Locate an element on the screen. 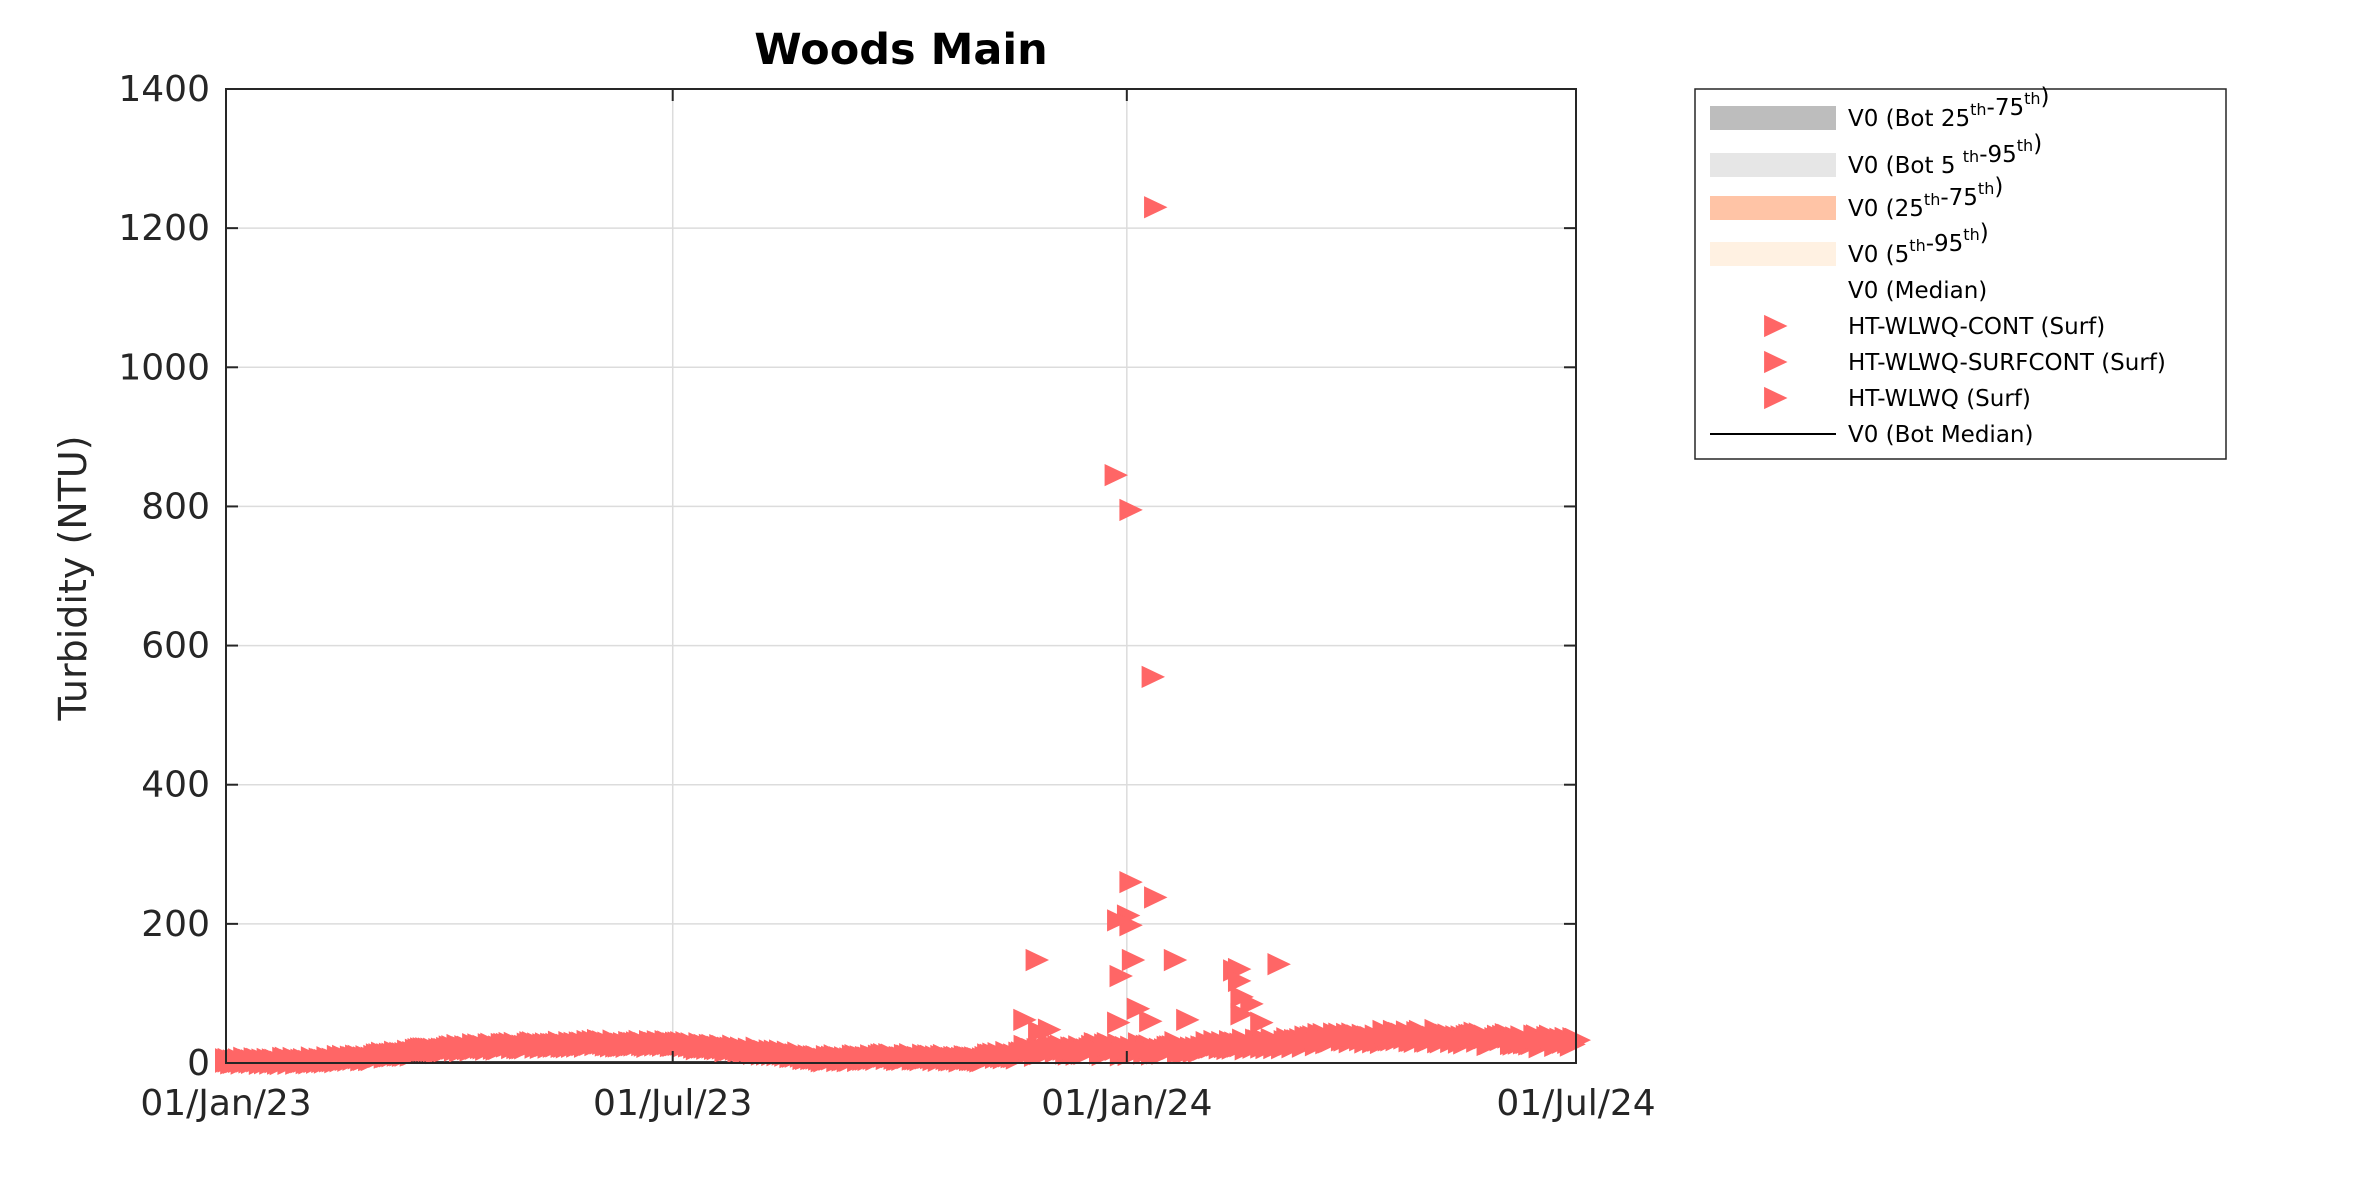  data-point is located at coordinates (1578, 1040).